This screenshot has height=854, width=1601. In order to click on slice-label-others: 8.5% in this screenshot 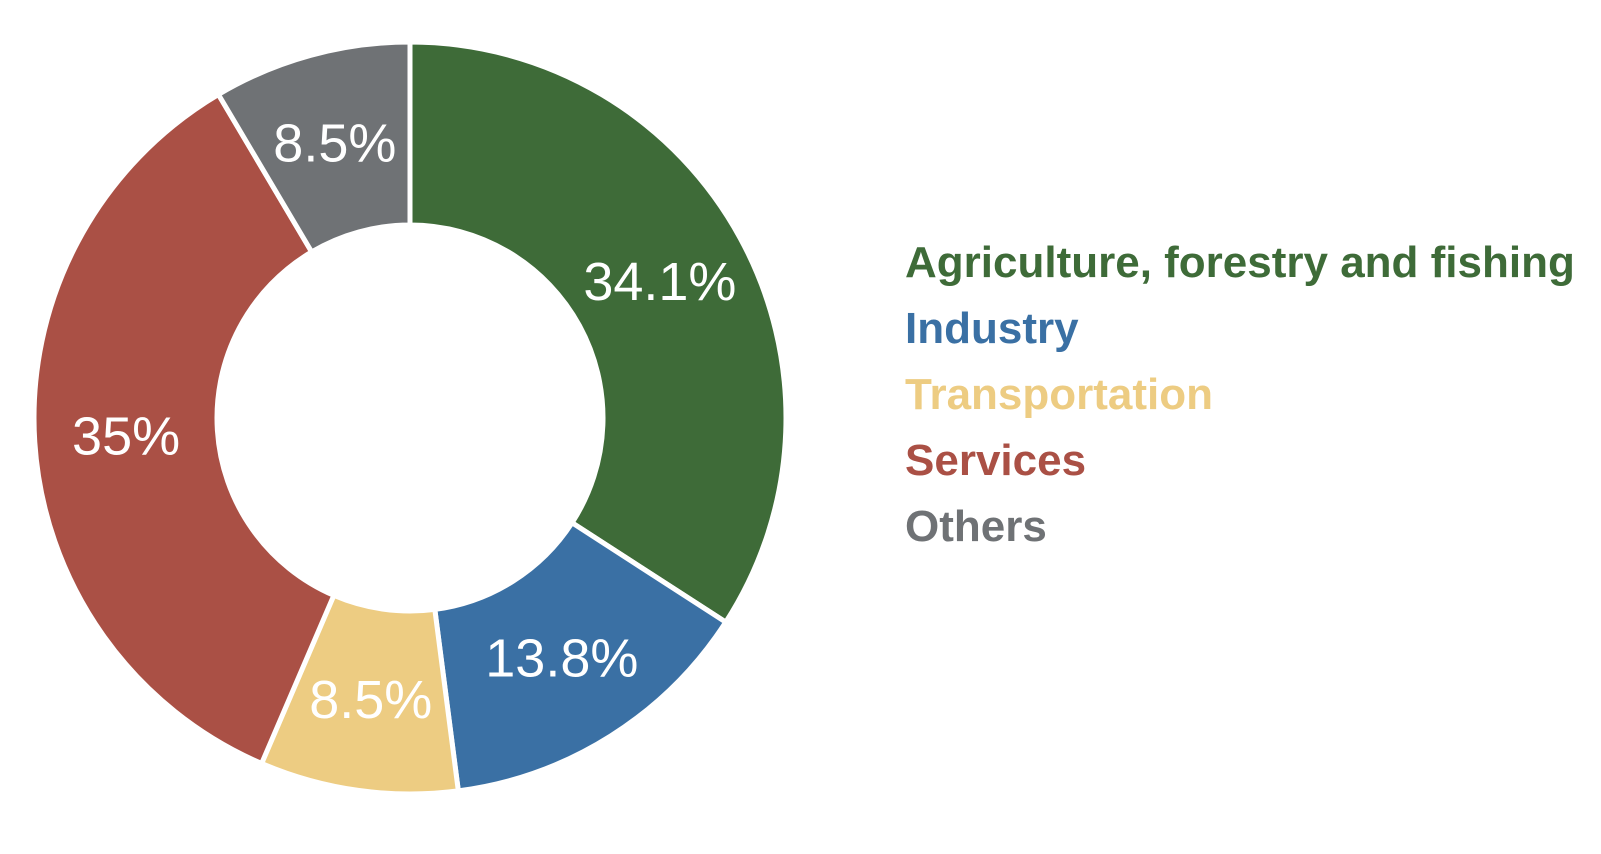, I will do `click(334, 144)`.